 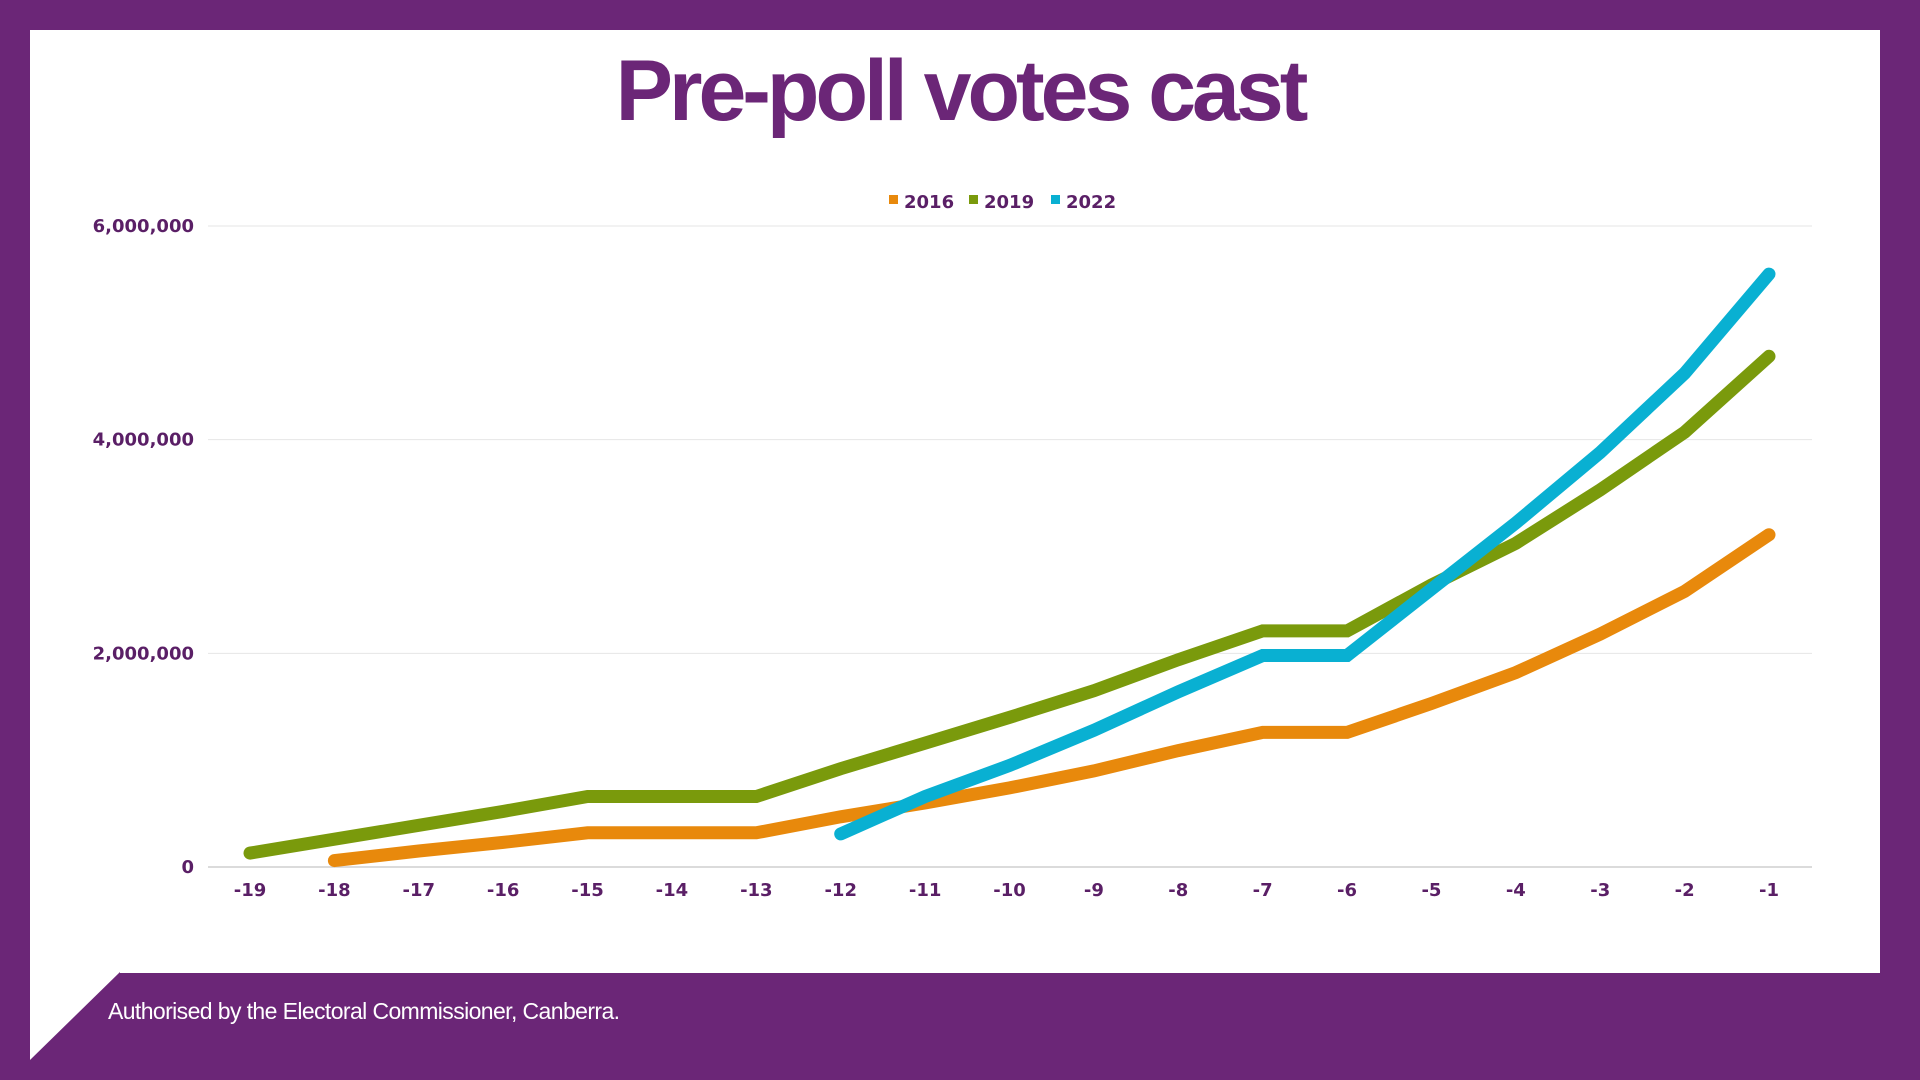 What do you see at coordinates (143, 653) in the screenshot?
I see `y-tick-label: 2,000,000` at bounding box center [143, 653].